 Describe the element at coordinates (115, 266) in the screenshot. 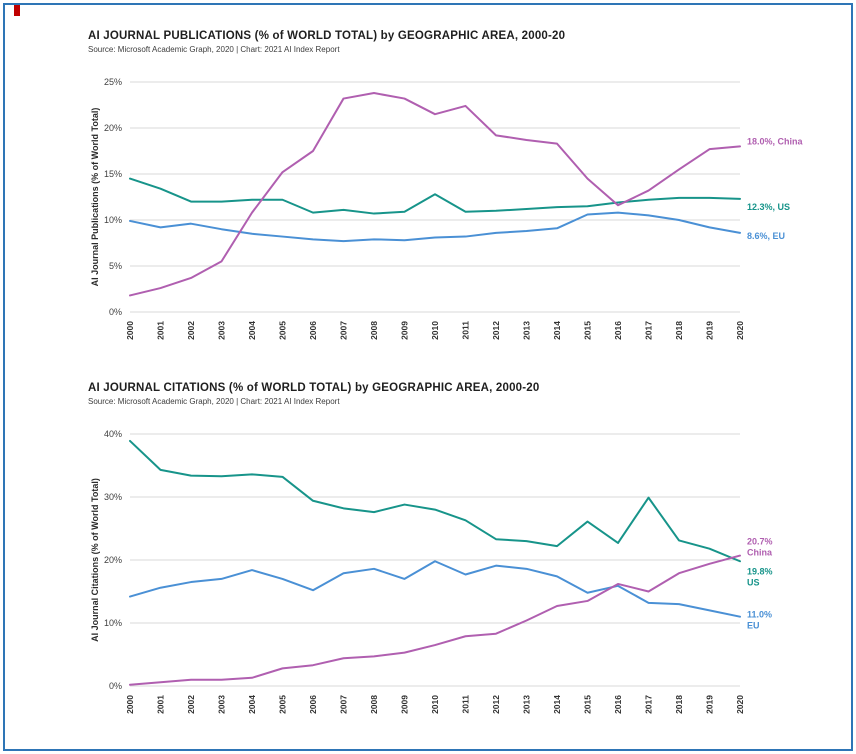

I see `y-tick-label: 5%` at that location.